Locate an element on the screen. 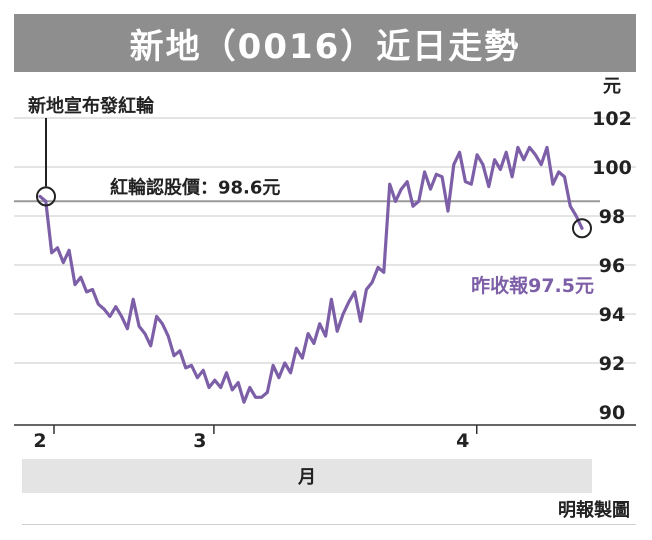 The width and height of the screenshot is (652, 540). event-annotation-label: 新地宣布發紅輪 is located at coordinates (91, 106).